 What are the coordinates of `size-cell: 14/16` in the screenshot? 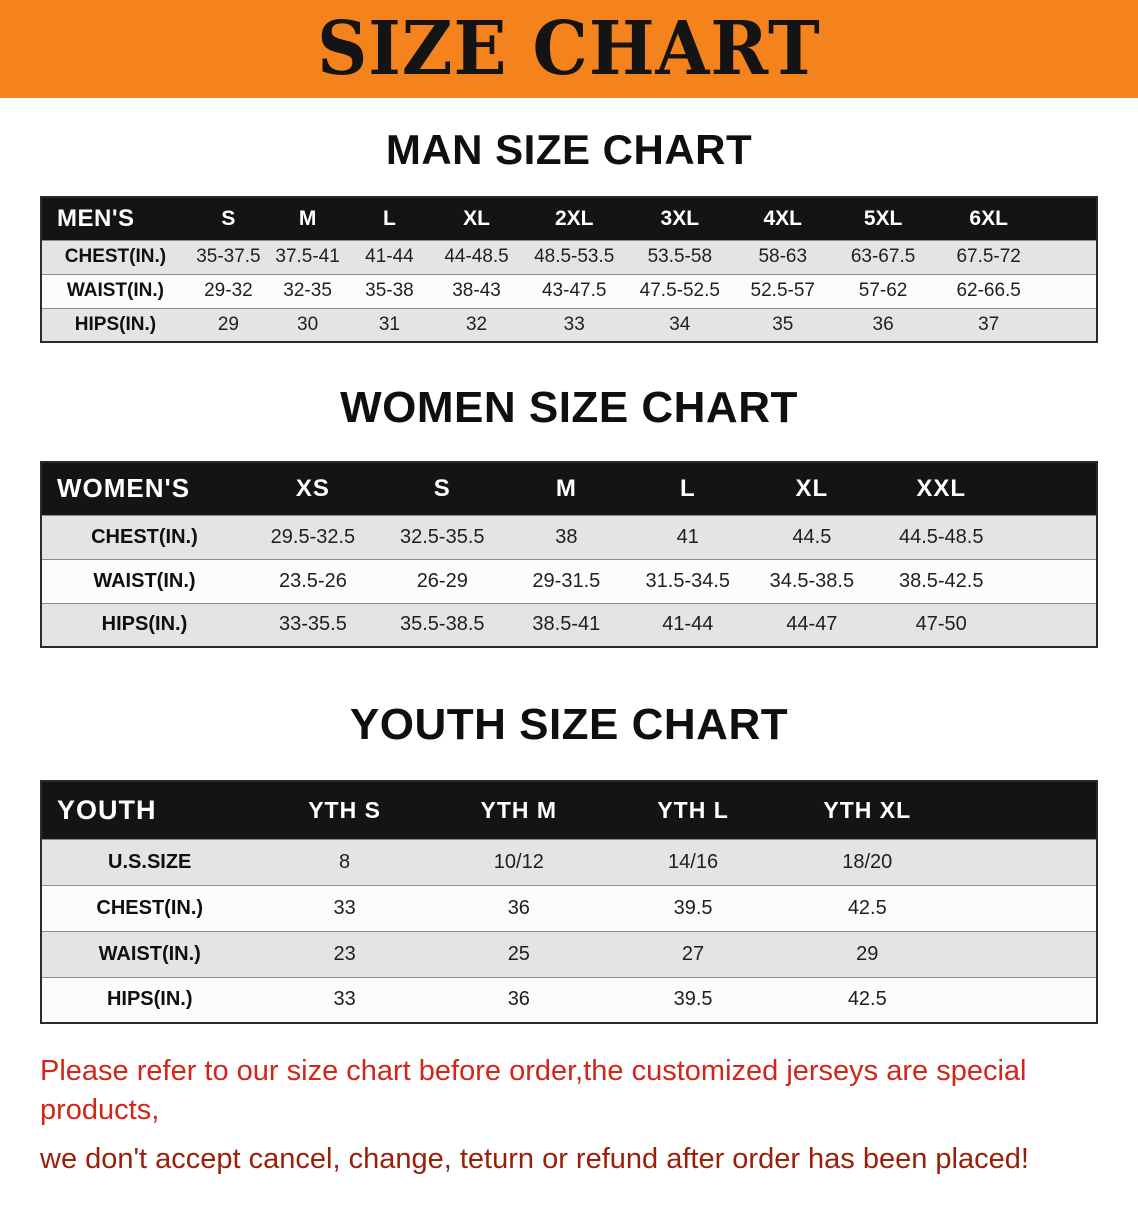 It's located at (693, 861).